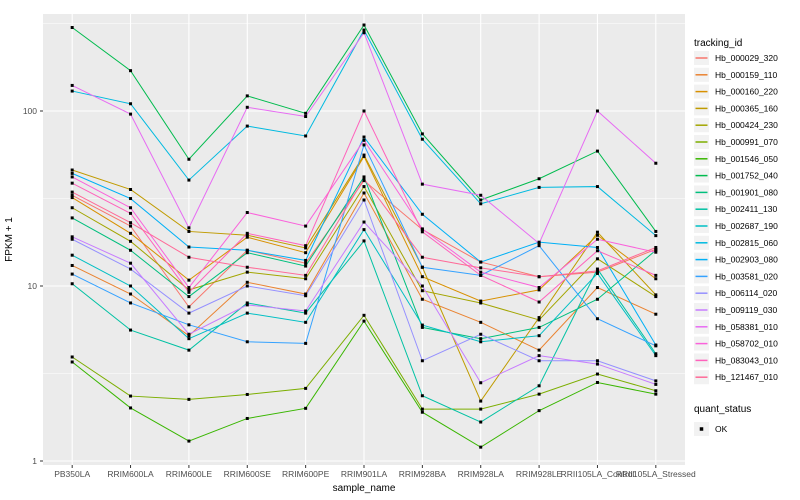 The height and width of the screenshot is (500, 800). What do you see at coordinates (736, 209) in the screenshot?
I see `legend-item-Hb_002411_130: Hb_002411_130` at bounding box center [736, 209].